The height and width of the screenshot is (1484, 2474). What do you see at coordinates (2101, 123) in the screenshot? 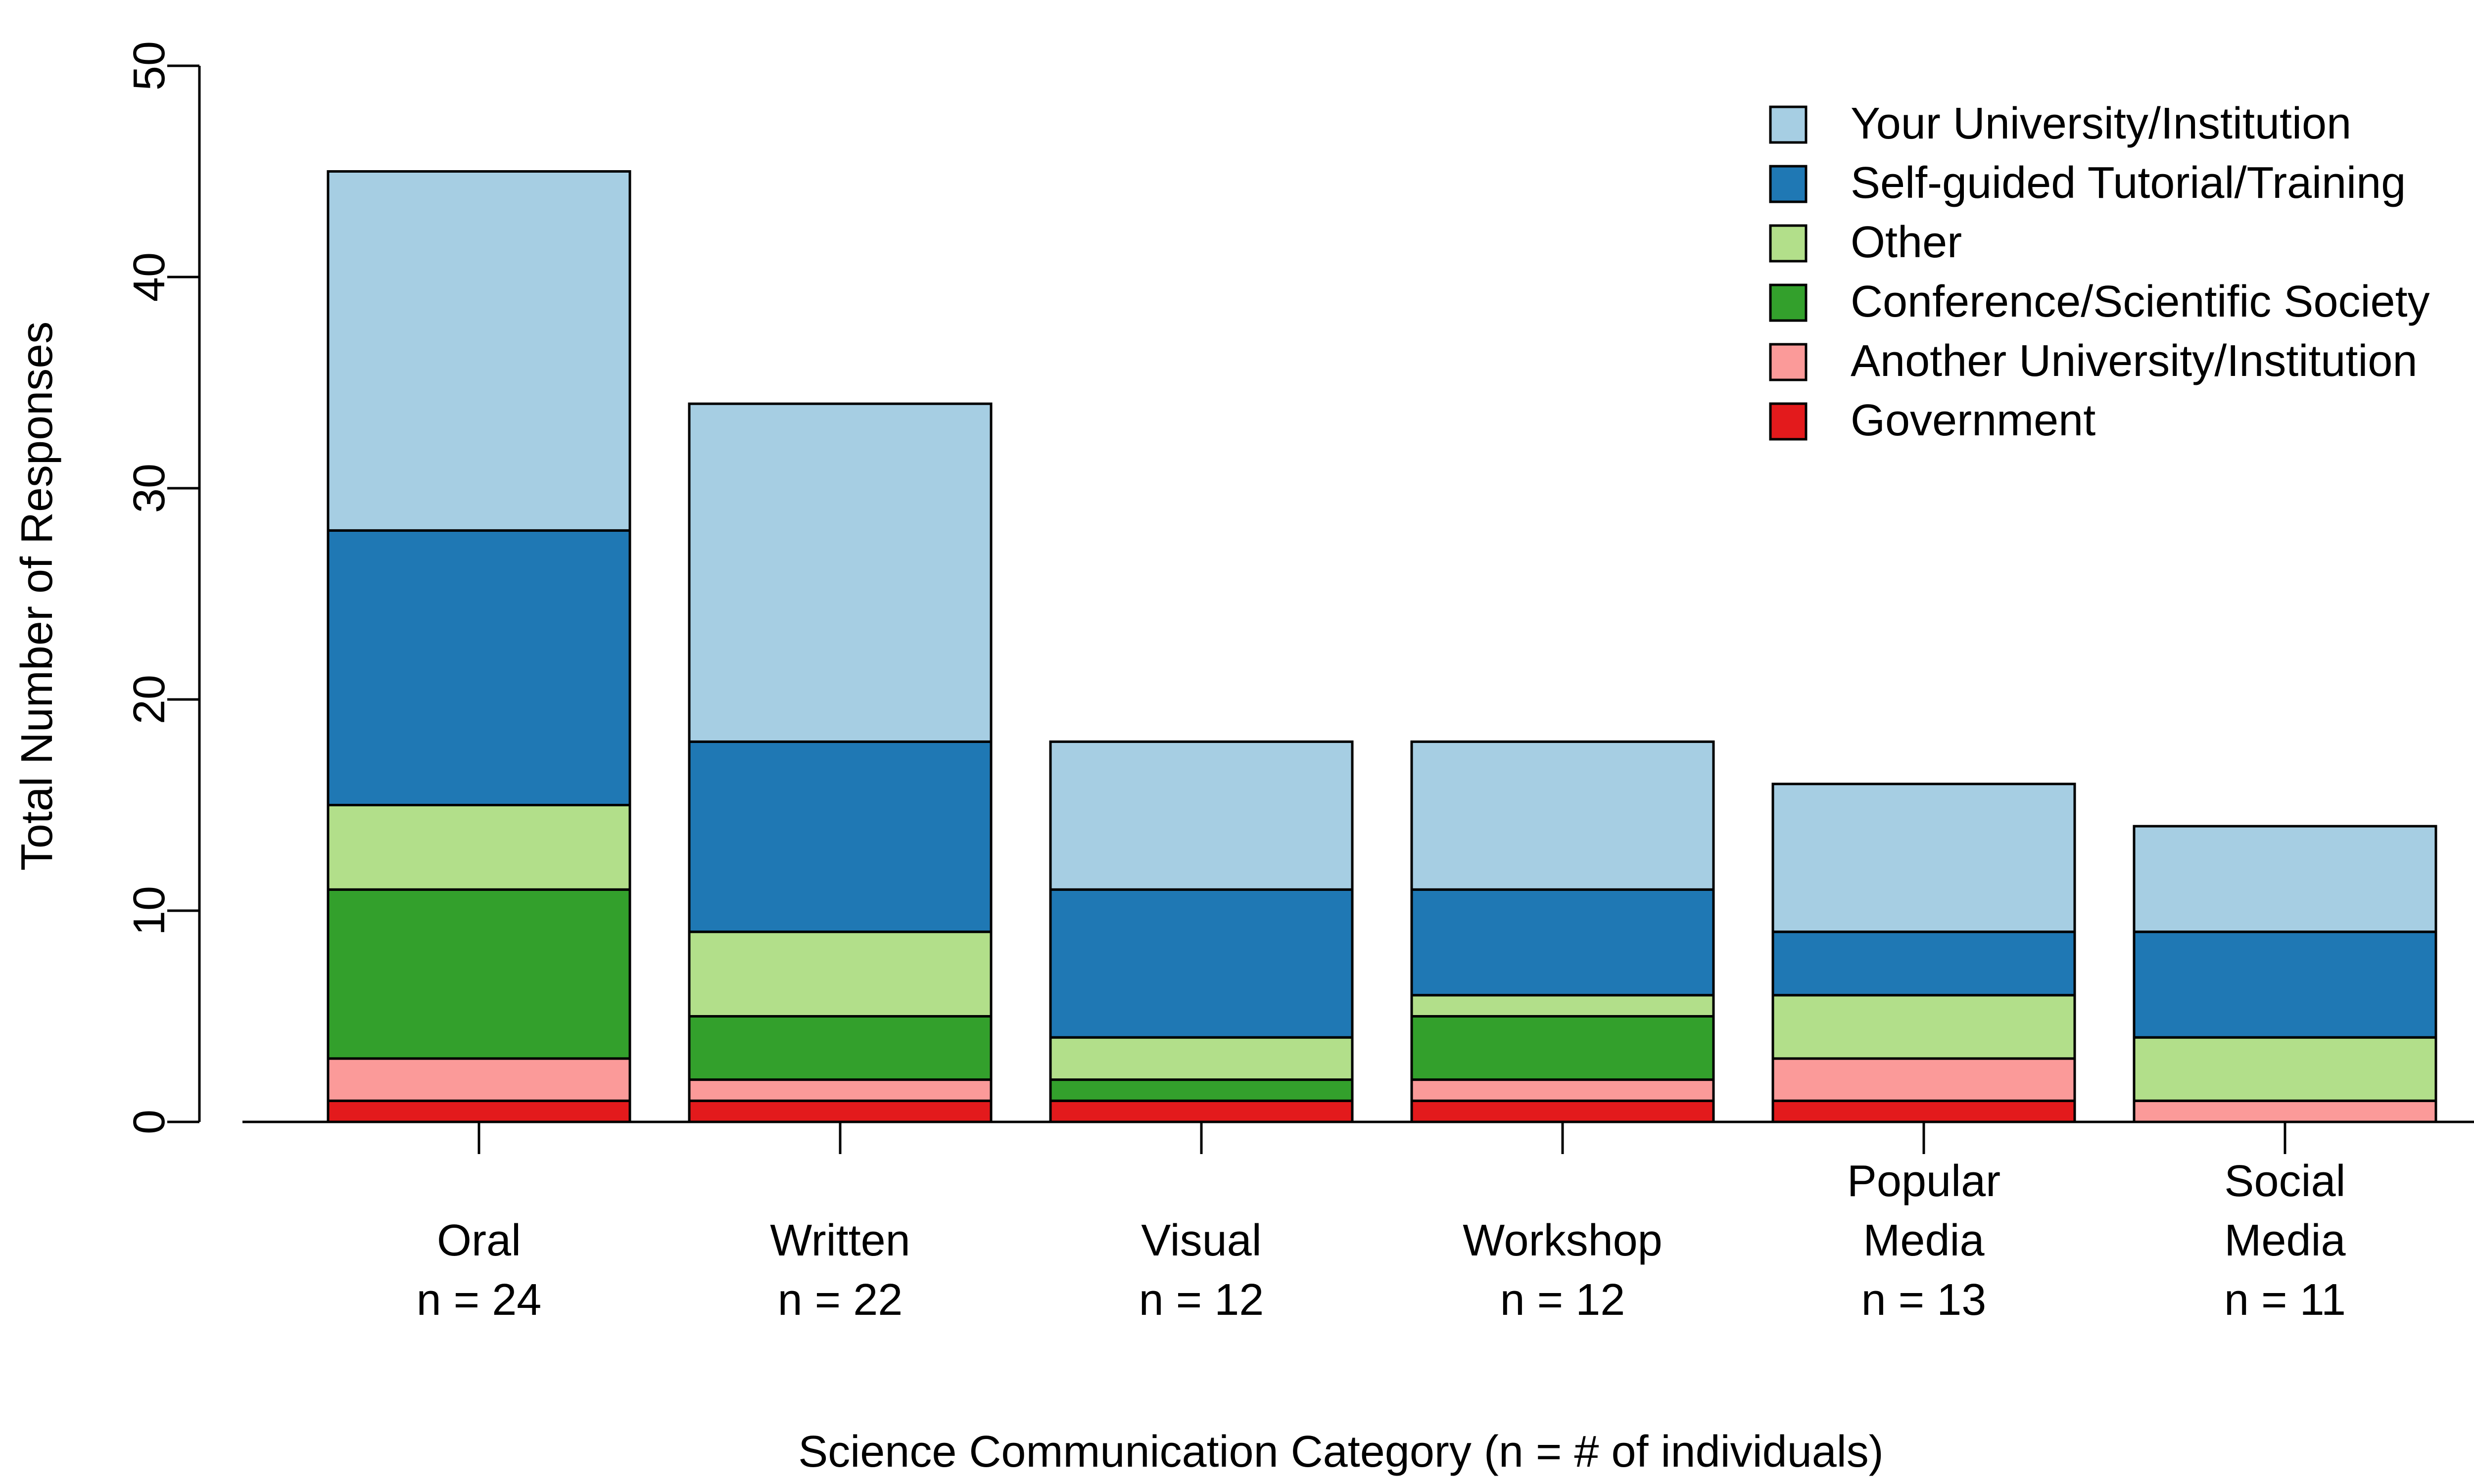
I see `legend-label: Your University/Institution` at bounding box center [2101, 123].